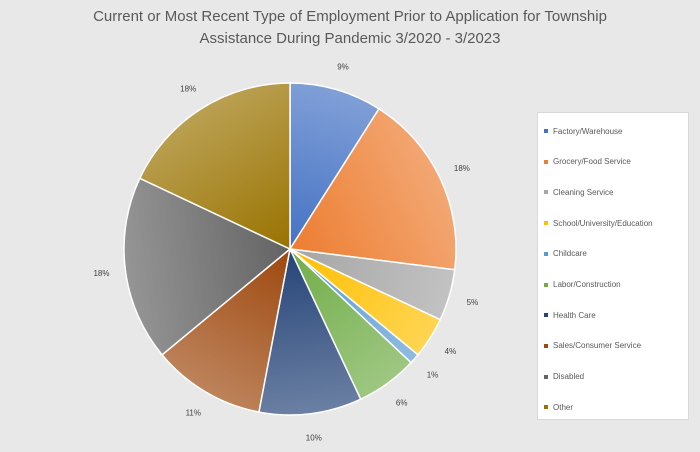 This screenshot has width=700, height=452. What do you see at coordinates (310, 331) in the screenshot?
I see `pie-slice-health-care` at bounding box center [310, 331].